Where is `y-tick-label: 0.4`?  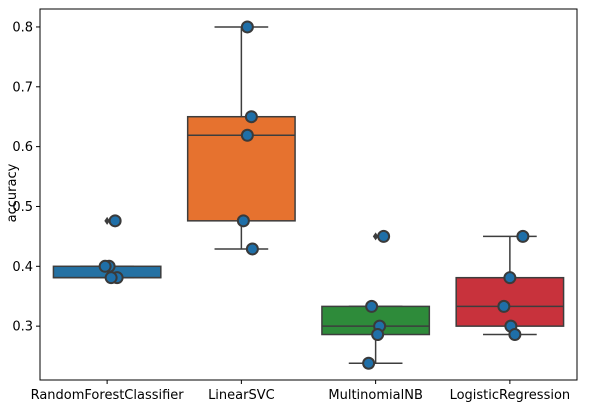
y-tick-label: 0.4 is located at coordinates (22, 267).